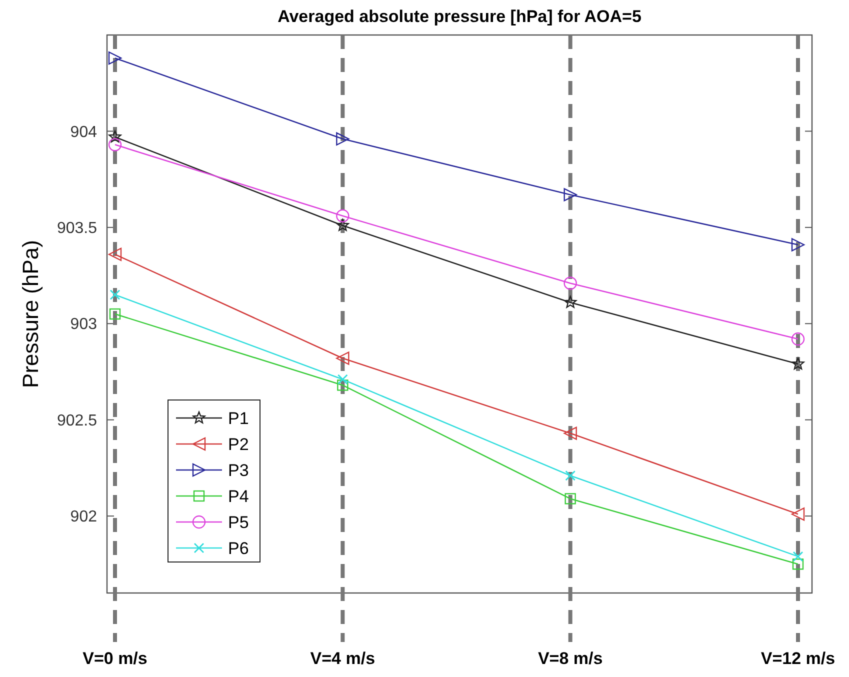 The height and width of the screenshot is (677, 849). I want to click on legend-label: P3, so click(238, 470).